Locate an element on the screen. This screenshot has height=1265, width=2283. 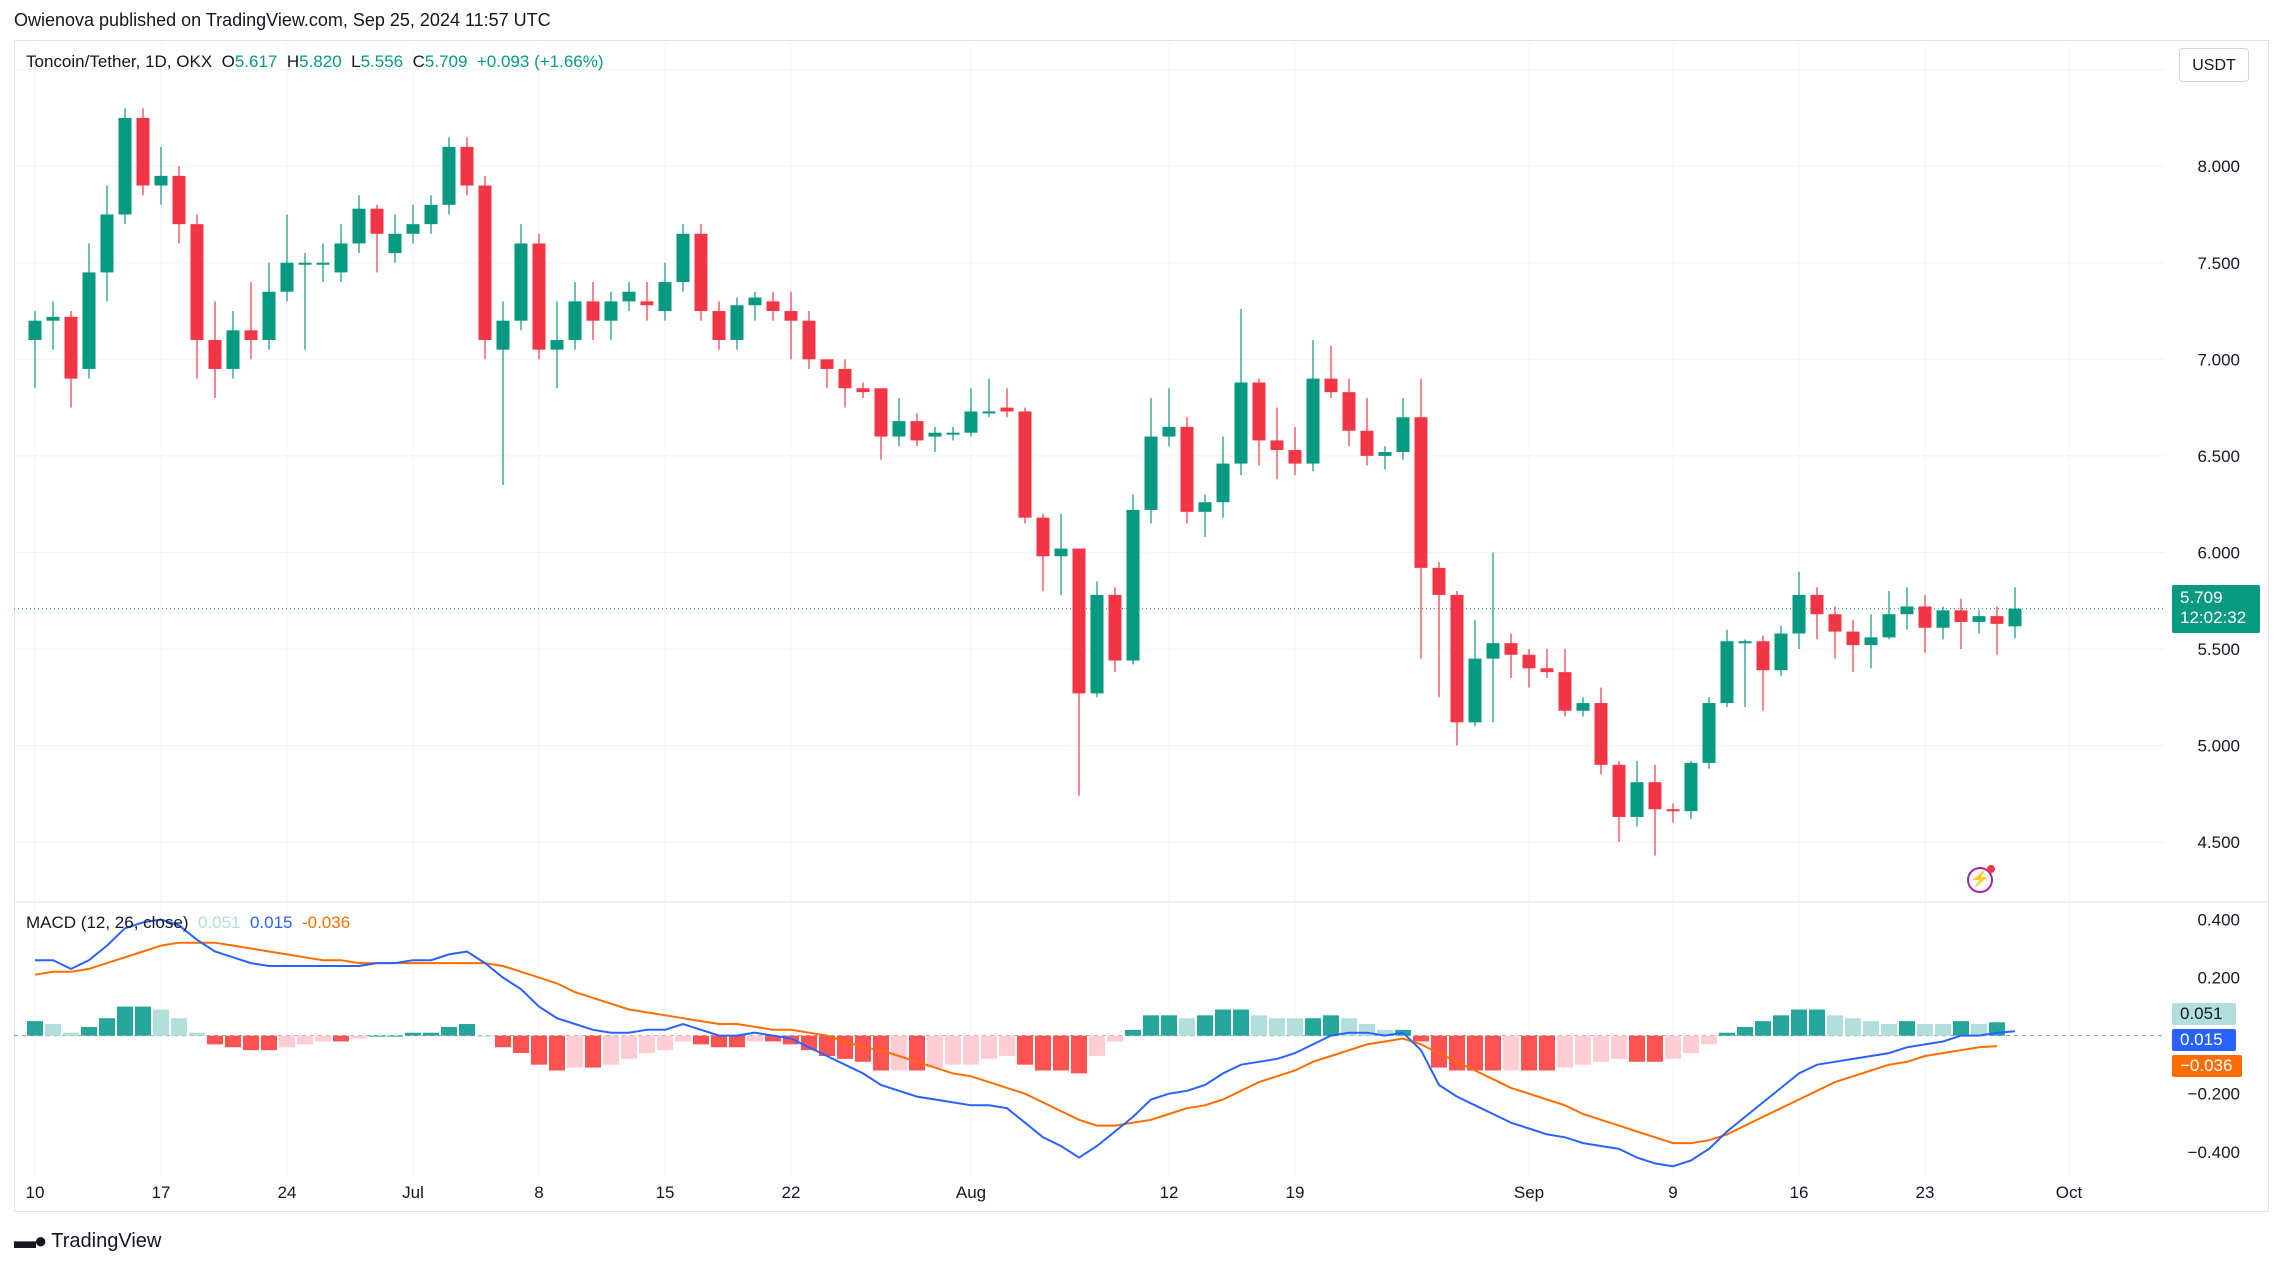
macd-title: MACD (12, 26, close) is located at coordinates (107, 922).